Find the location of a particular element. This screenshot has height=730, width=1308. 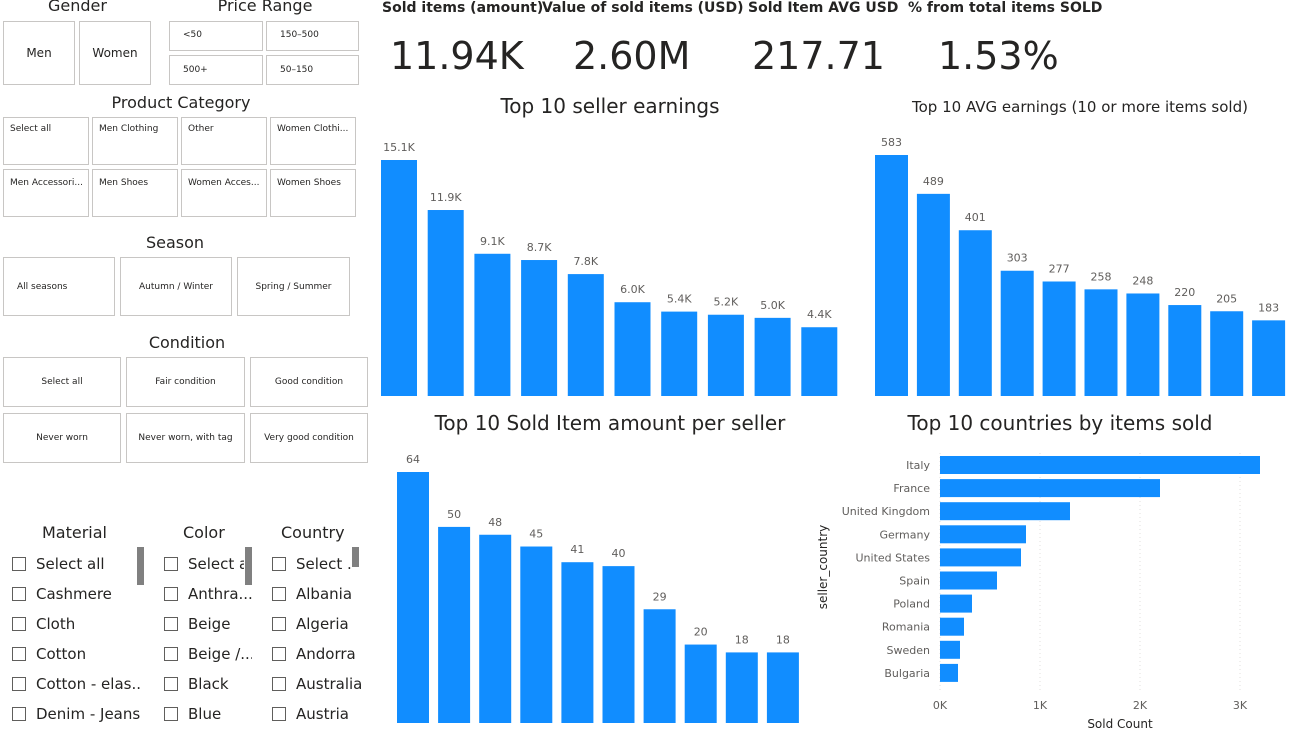

condition-very-good-button: Very good condition is located at coordinates (309, 438).